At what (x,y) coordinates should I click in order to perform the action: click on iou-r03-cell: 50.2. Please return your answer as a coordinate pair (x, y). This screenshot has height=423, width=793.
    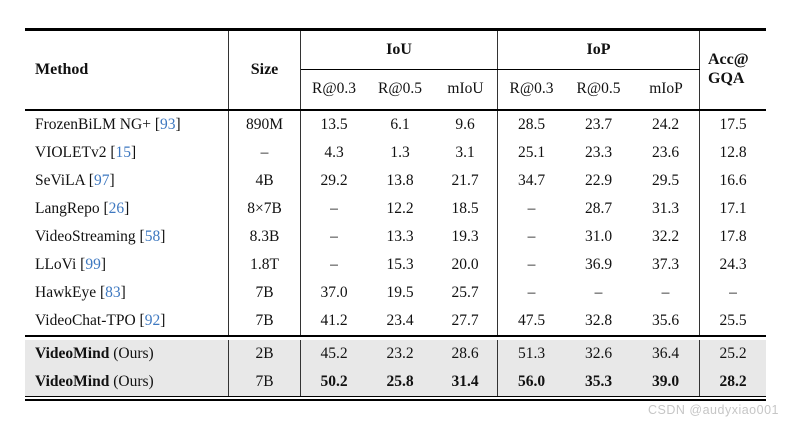
    Looking at the image, I should click on (334, 381).